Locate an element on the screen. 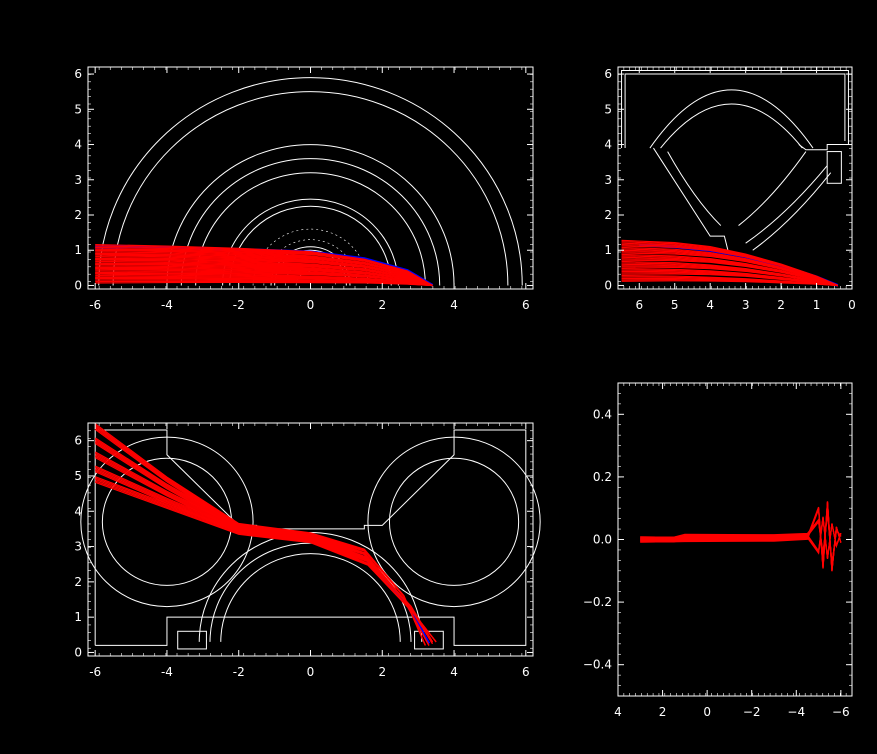 This screenshot has height=754, width=877. panel-top-right: 6 5 4 3 2 1 0 0 1 2 3 4 5 6 is located at coordinates (730, 189).